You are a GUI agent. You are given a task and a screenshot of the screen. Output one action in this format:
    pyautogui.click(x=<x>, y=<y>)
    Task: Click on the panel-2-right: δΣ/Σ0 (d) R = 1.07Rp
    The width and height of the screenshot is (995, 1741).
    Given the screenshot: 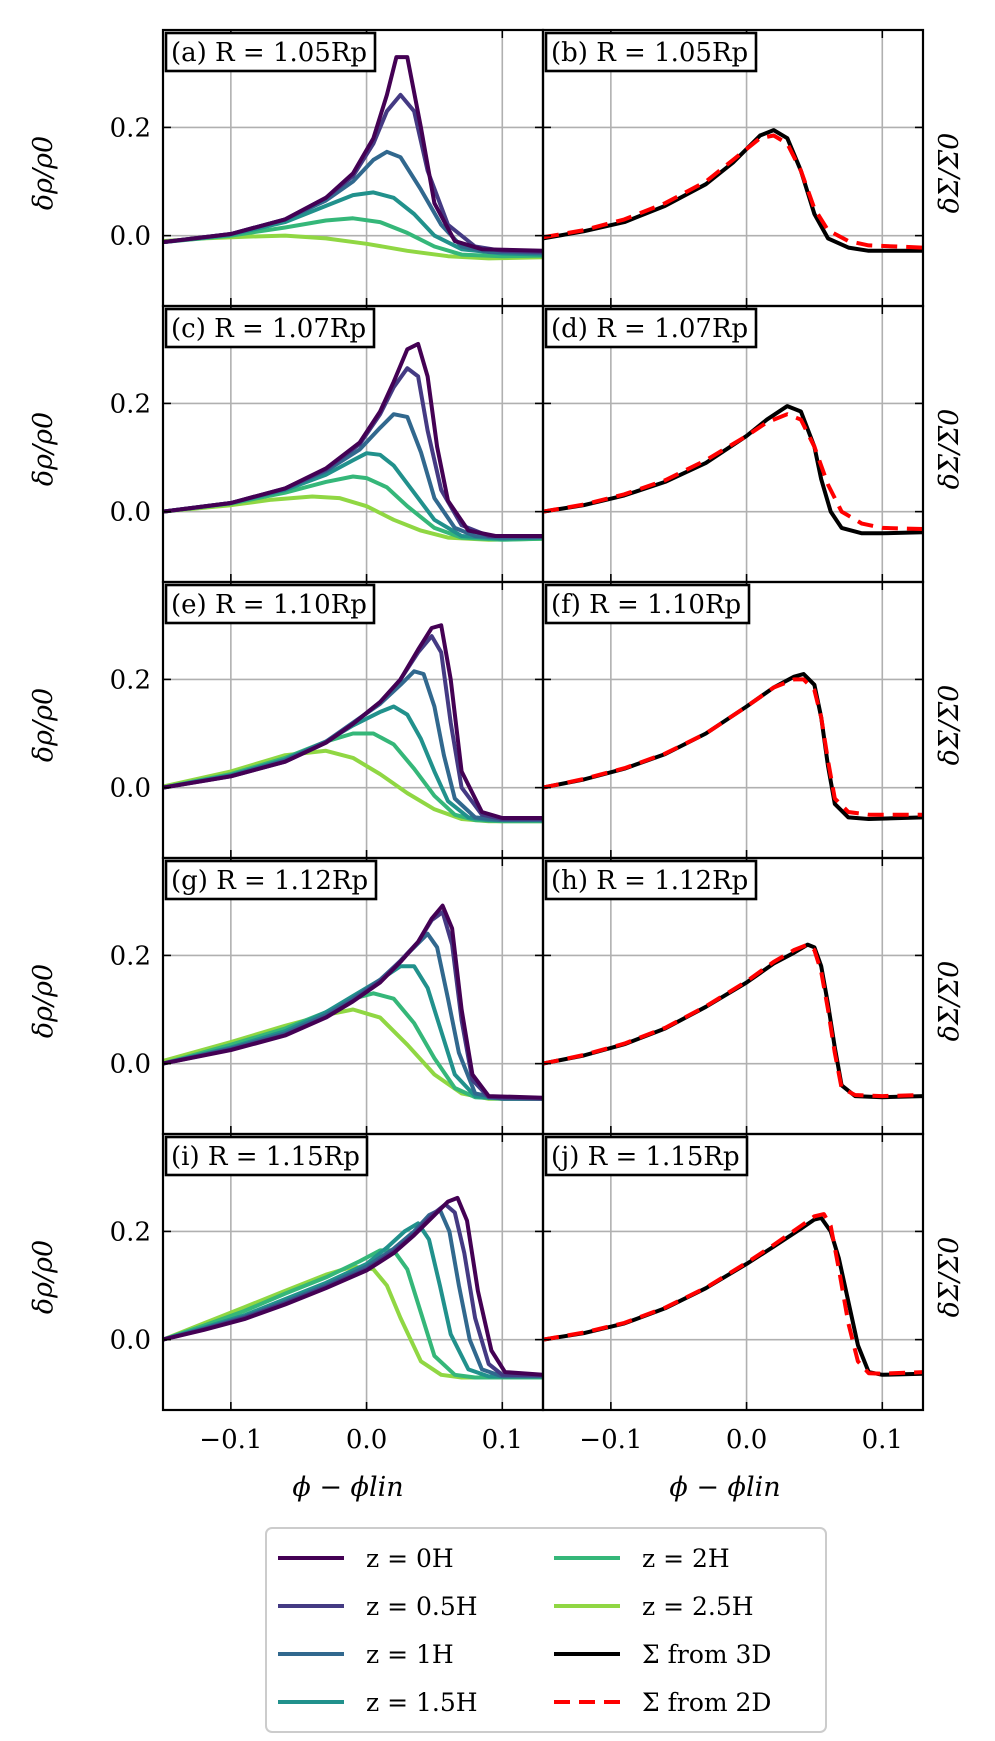 What is the action you would take?
    pyautogui.click(x=753, y=444)
    